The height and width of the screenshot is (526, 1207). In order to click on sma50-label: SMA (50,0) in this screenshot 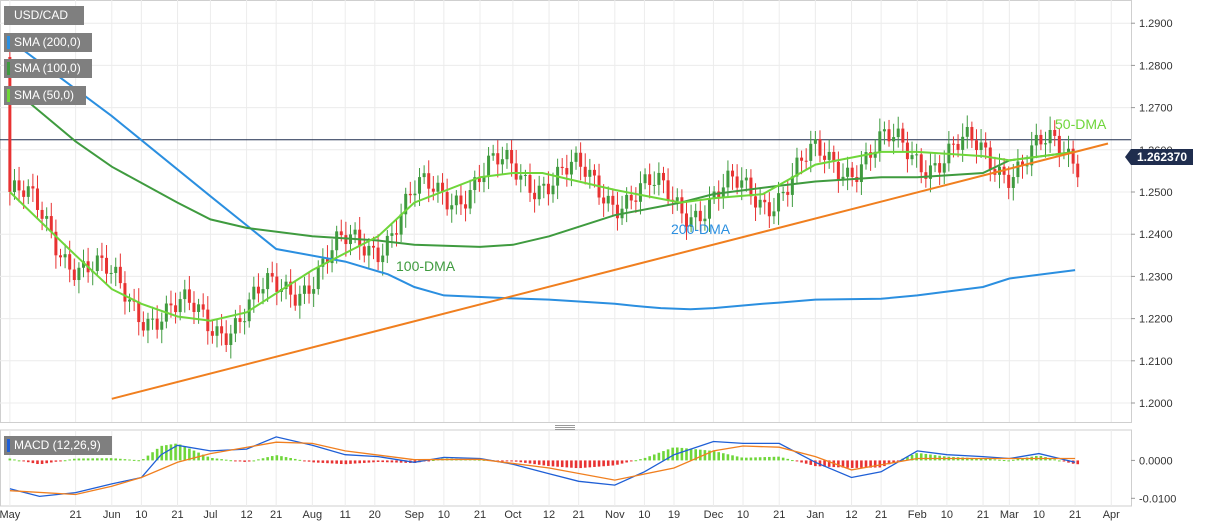, I will do `click(44, 95)`.